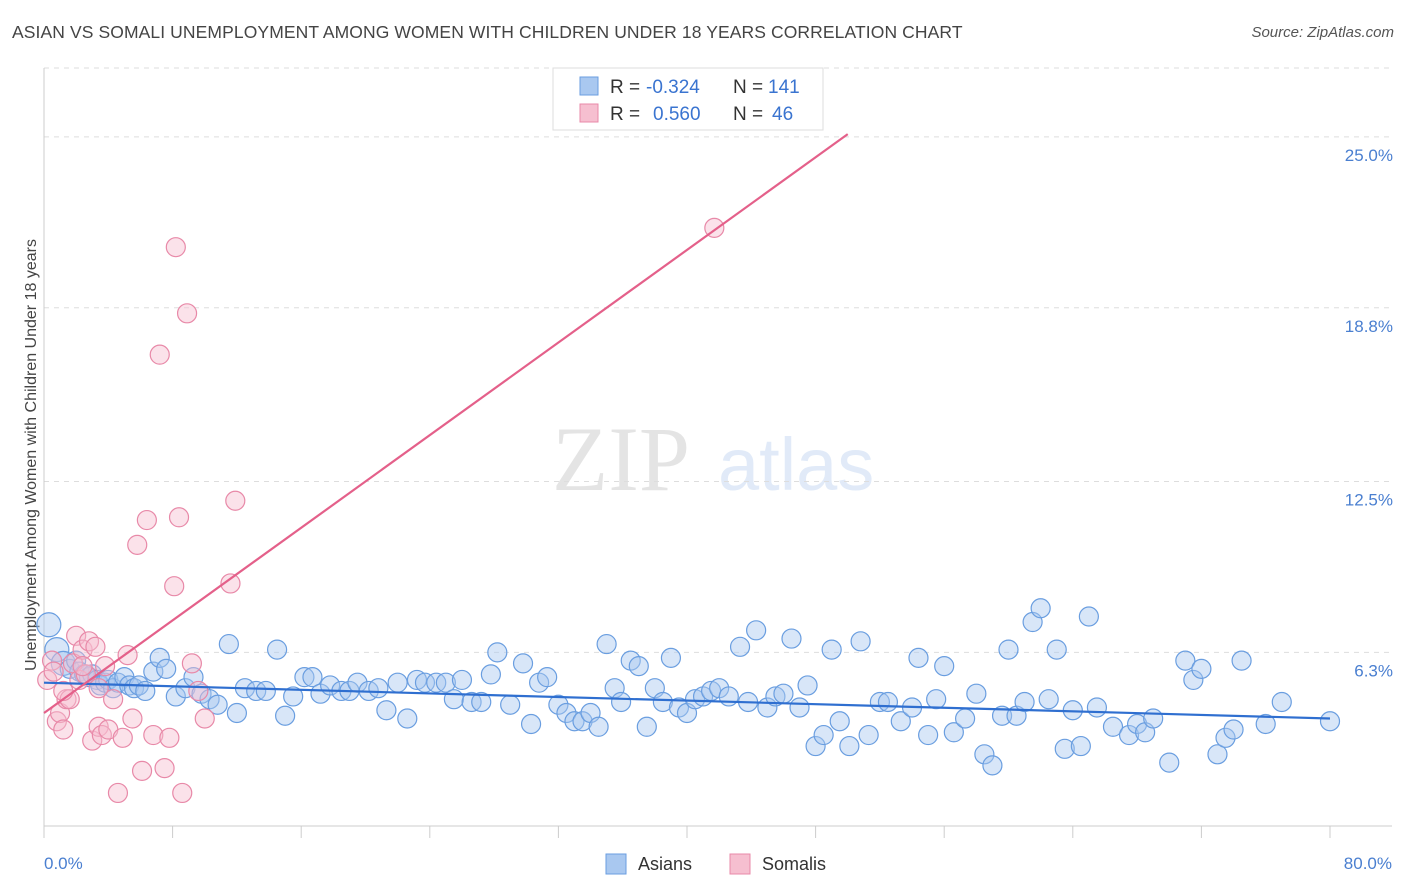 This screenshot has width=1406, height=892. Describe the element at coordinates (1322, 32) in the screenshot. I see `source-label: Source: ZipAtlas.com` at that location.